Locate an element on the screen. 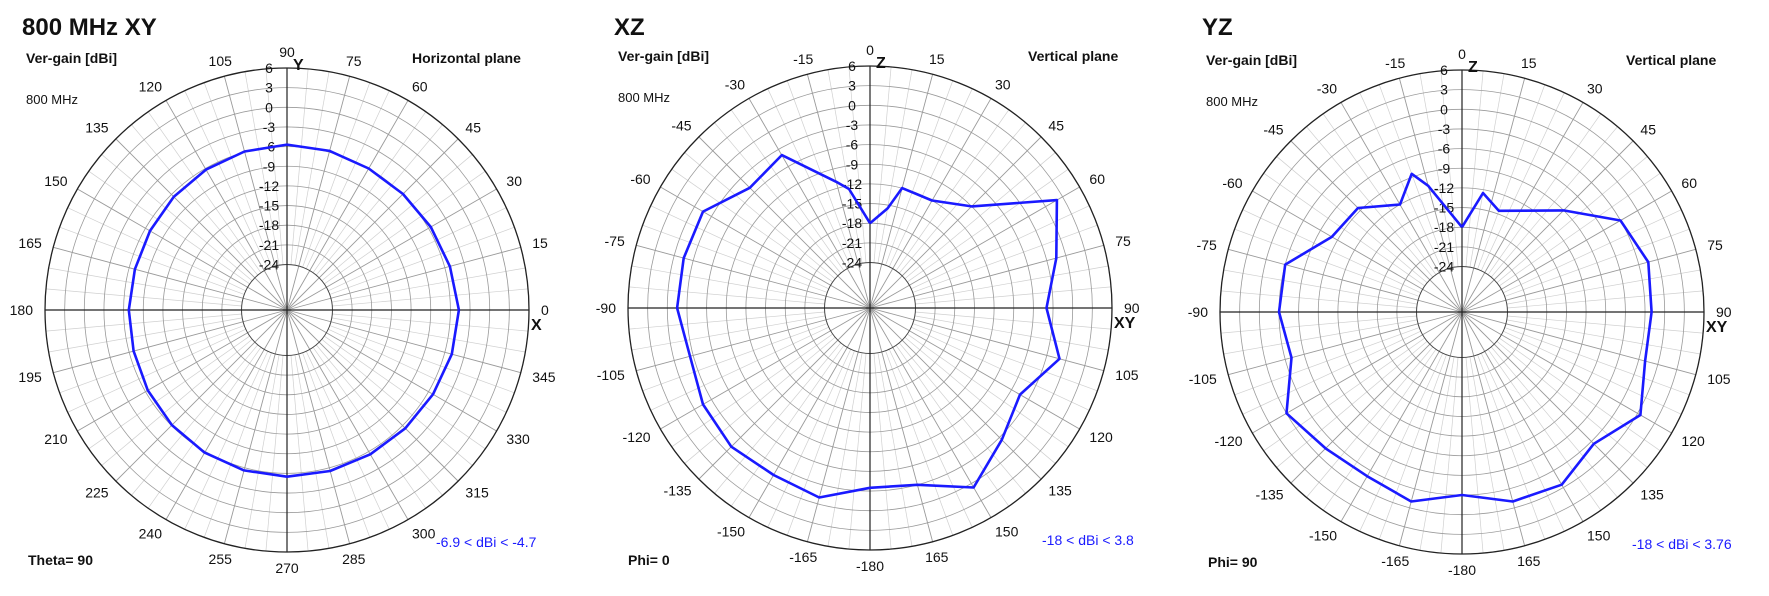  radial-tick-label: 0 is located at coordinates (269, 107).